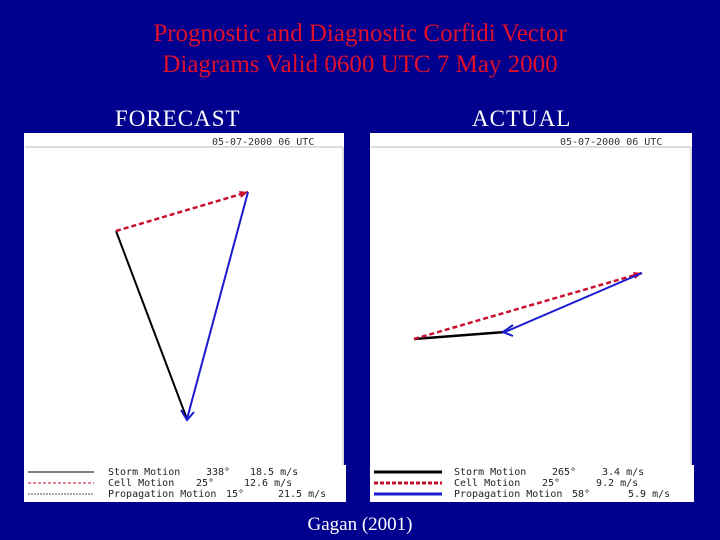  Describe the element at coordinates (268, 483) in the screenshot. I see `legend-cell-speed: 12.6 m/s` at that location.